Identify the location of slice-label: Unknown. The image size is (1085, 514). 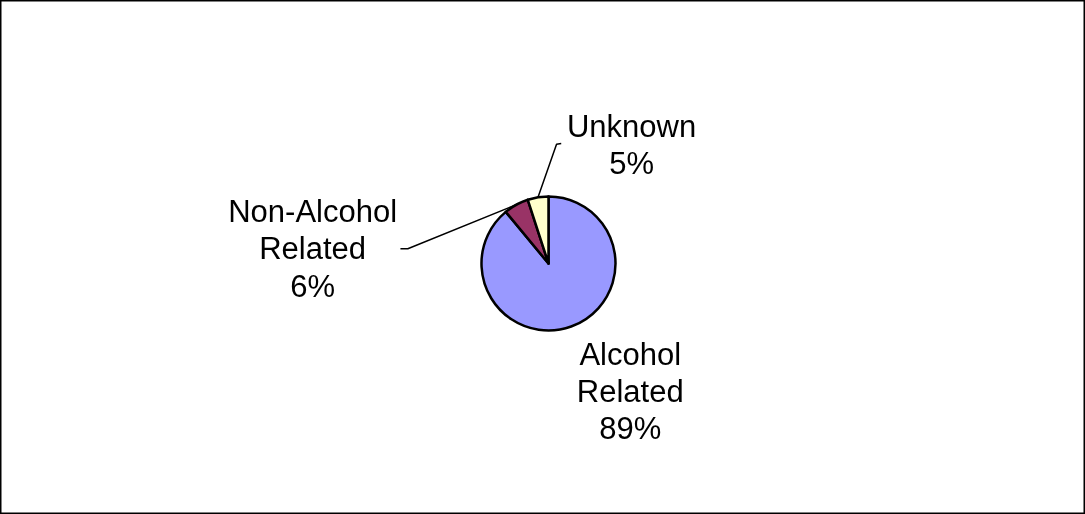
(631, 126).